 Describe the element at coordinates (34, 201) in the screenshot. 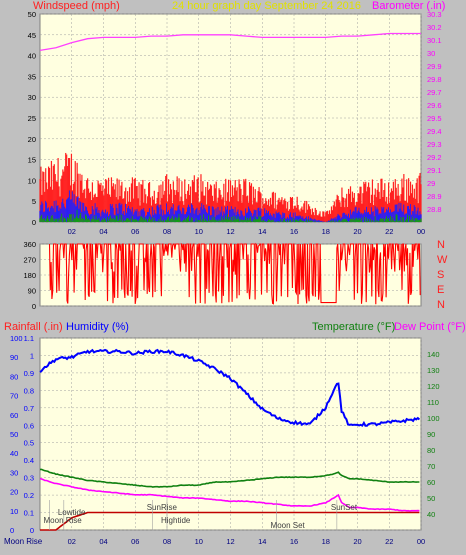

I see `wind-y-tick: 5` at that location.